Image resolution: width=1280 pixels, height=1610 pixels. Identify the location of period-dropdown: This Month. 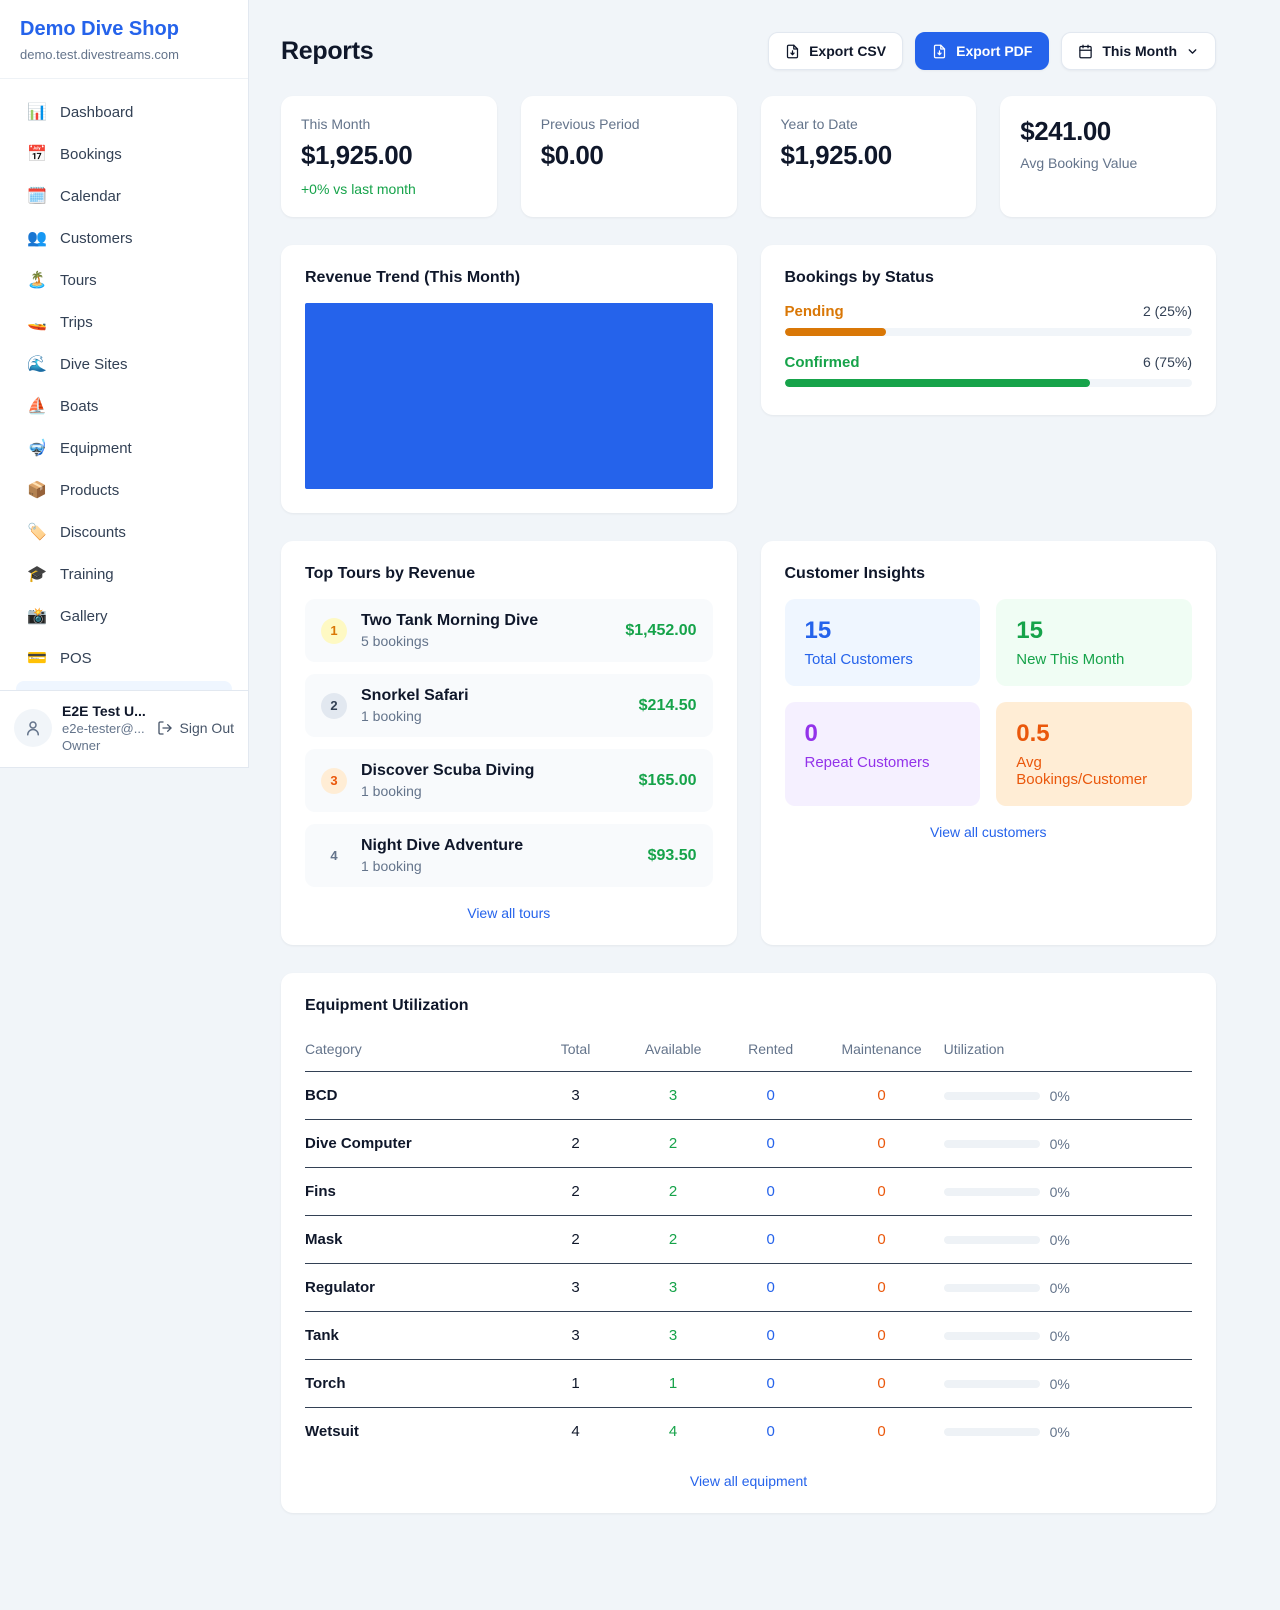
(1138, 51).